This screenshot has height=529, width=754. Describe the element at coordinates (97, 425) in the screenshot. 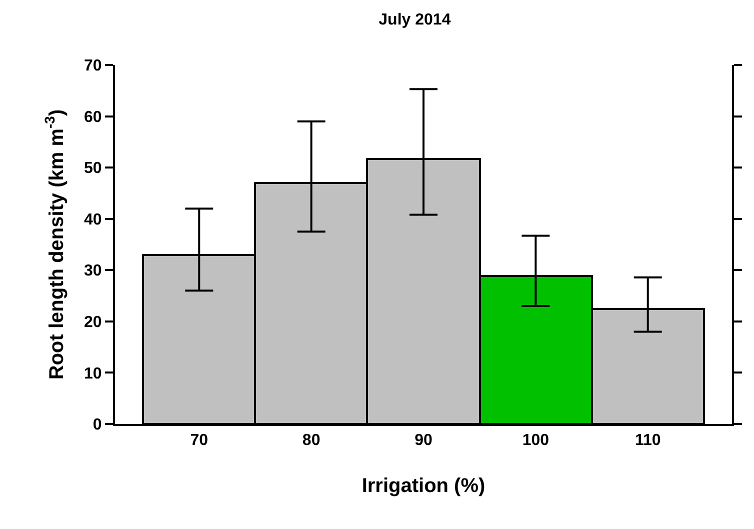

I see `y-tick-label: 0` at that location.